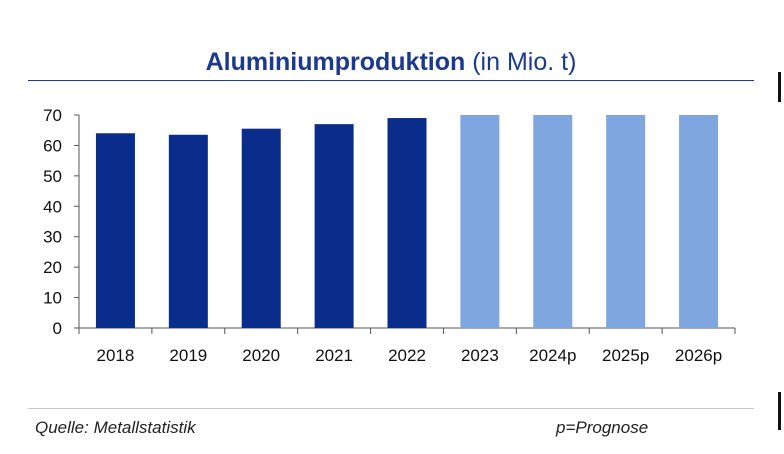 Image resolution: width=784 pixels, height=454 pixels. What do you see at coordinates (407, 355) in the screenshot?
I see `x-tick-label: 2022` at bounding box center [407, 355].